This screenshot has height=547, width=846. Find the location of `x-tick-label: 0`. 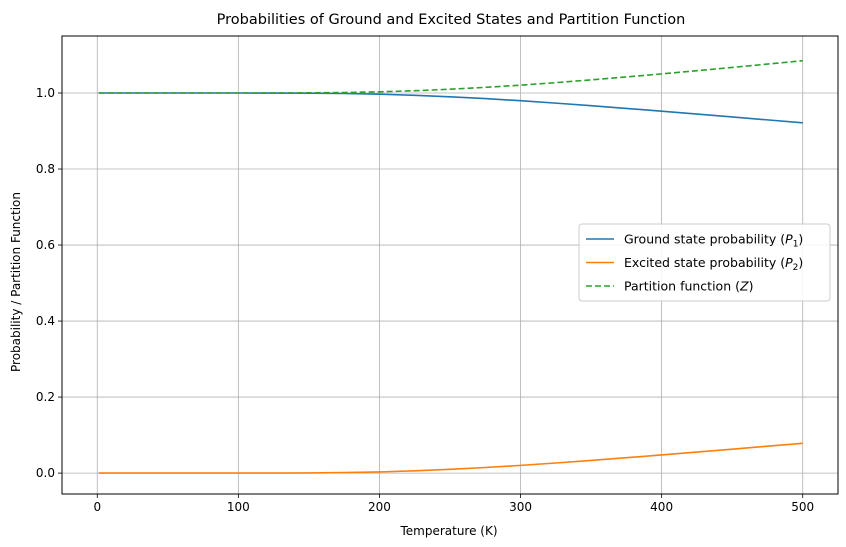

x-tick-label: 0 is located at coordinates (97, 507).